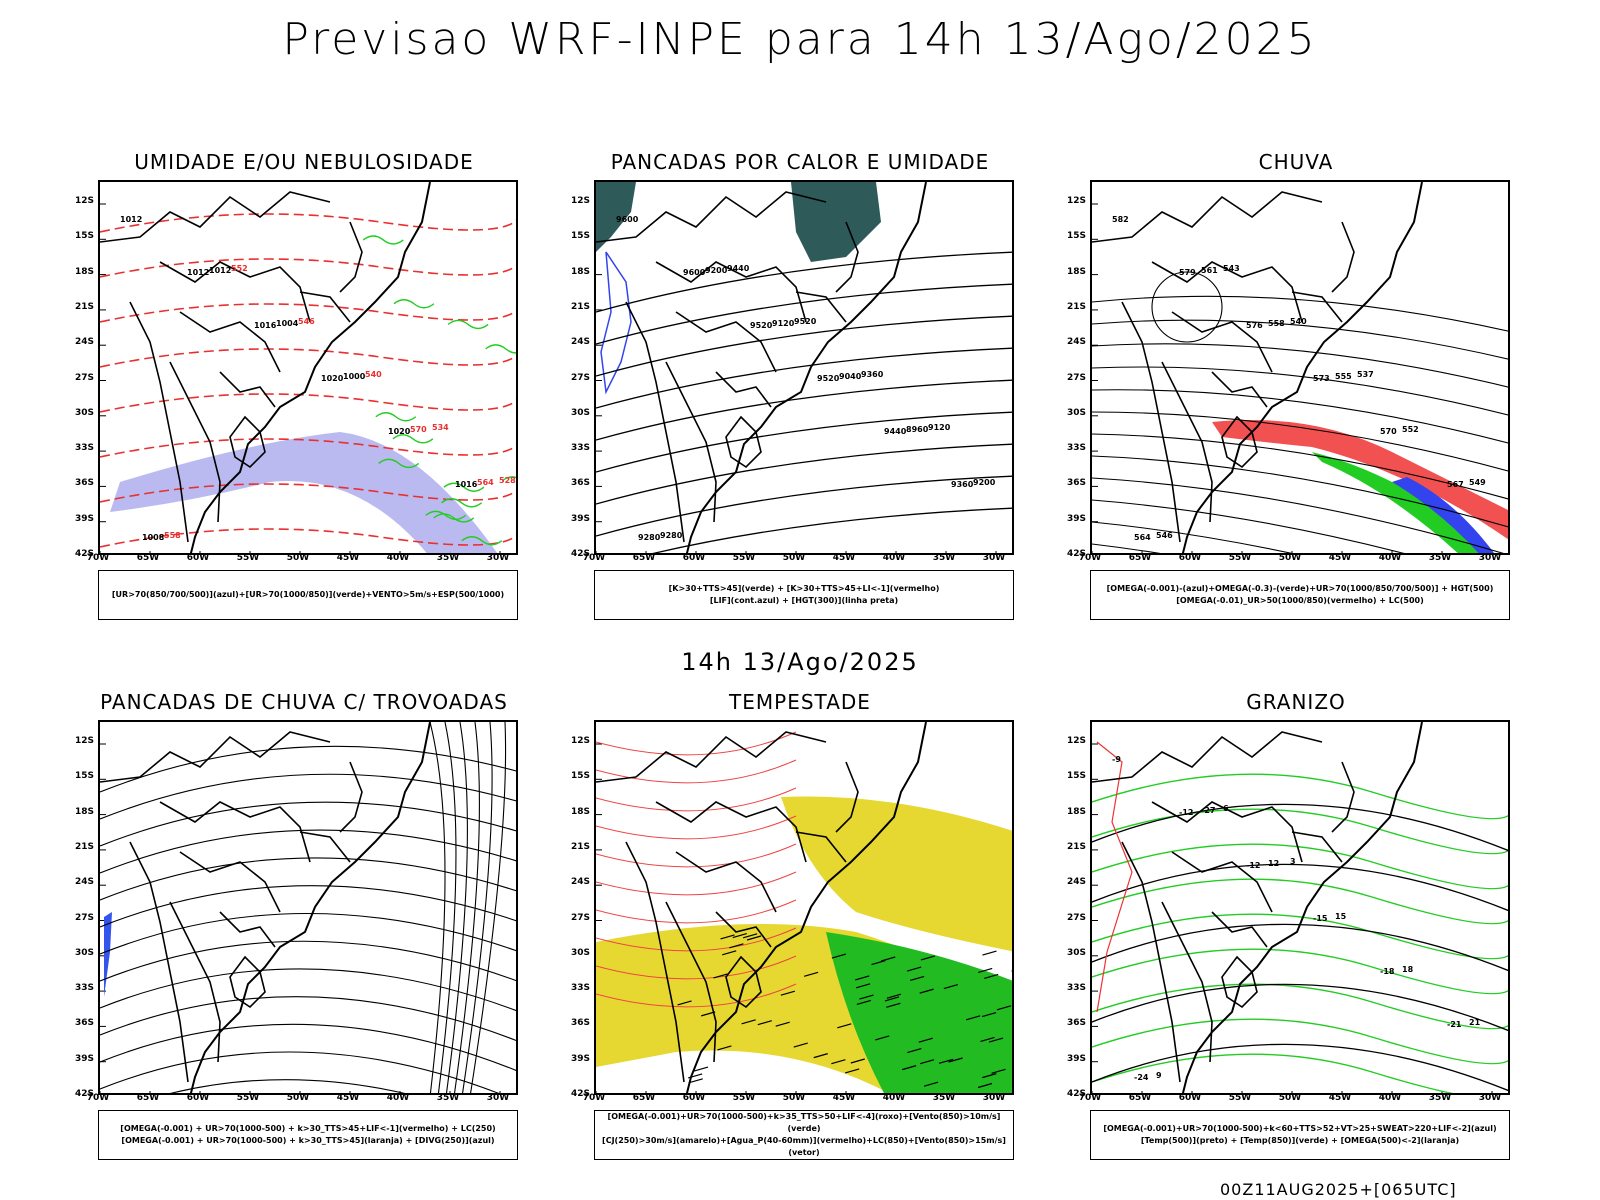 The height and width of the screenshot is (1200, 1600). I want to click on jet-fill, so click(896, 874).